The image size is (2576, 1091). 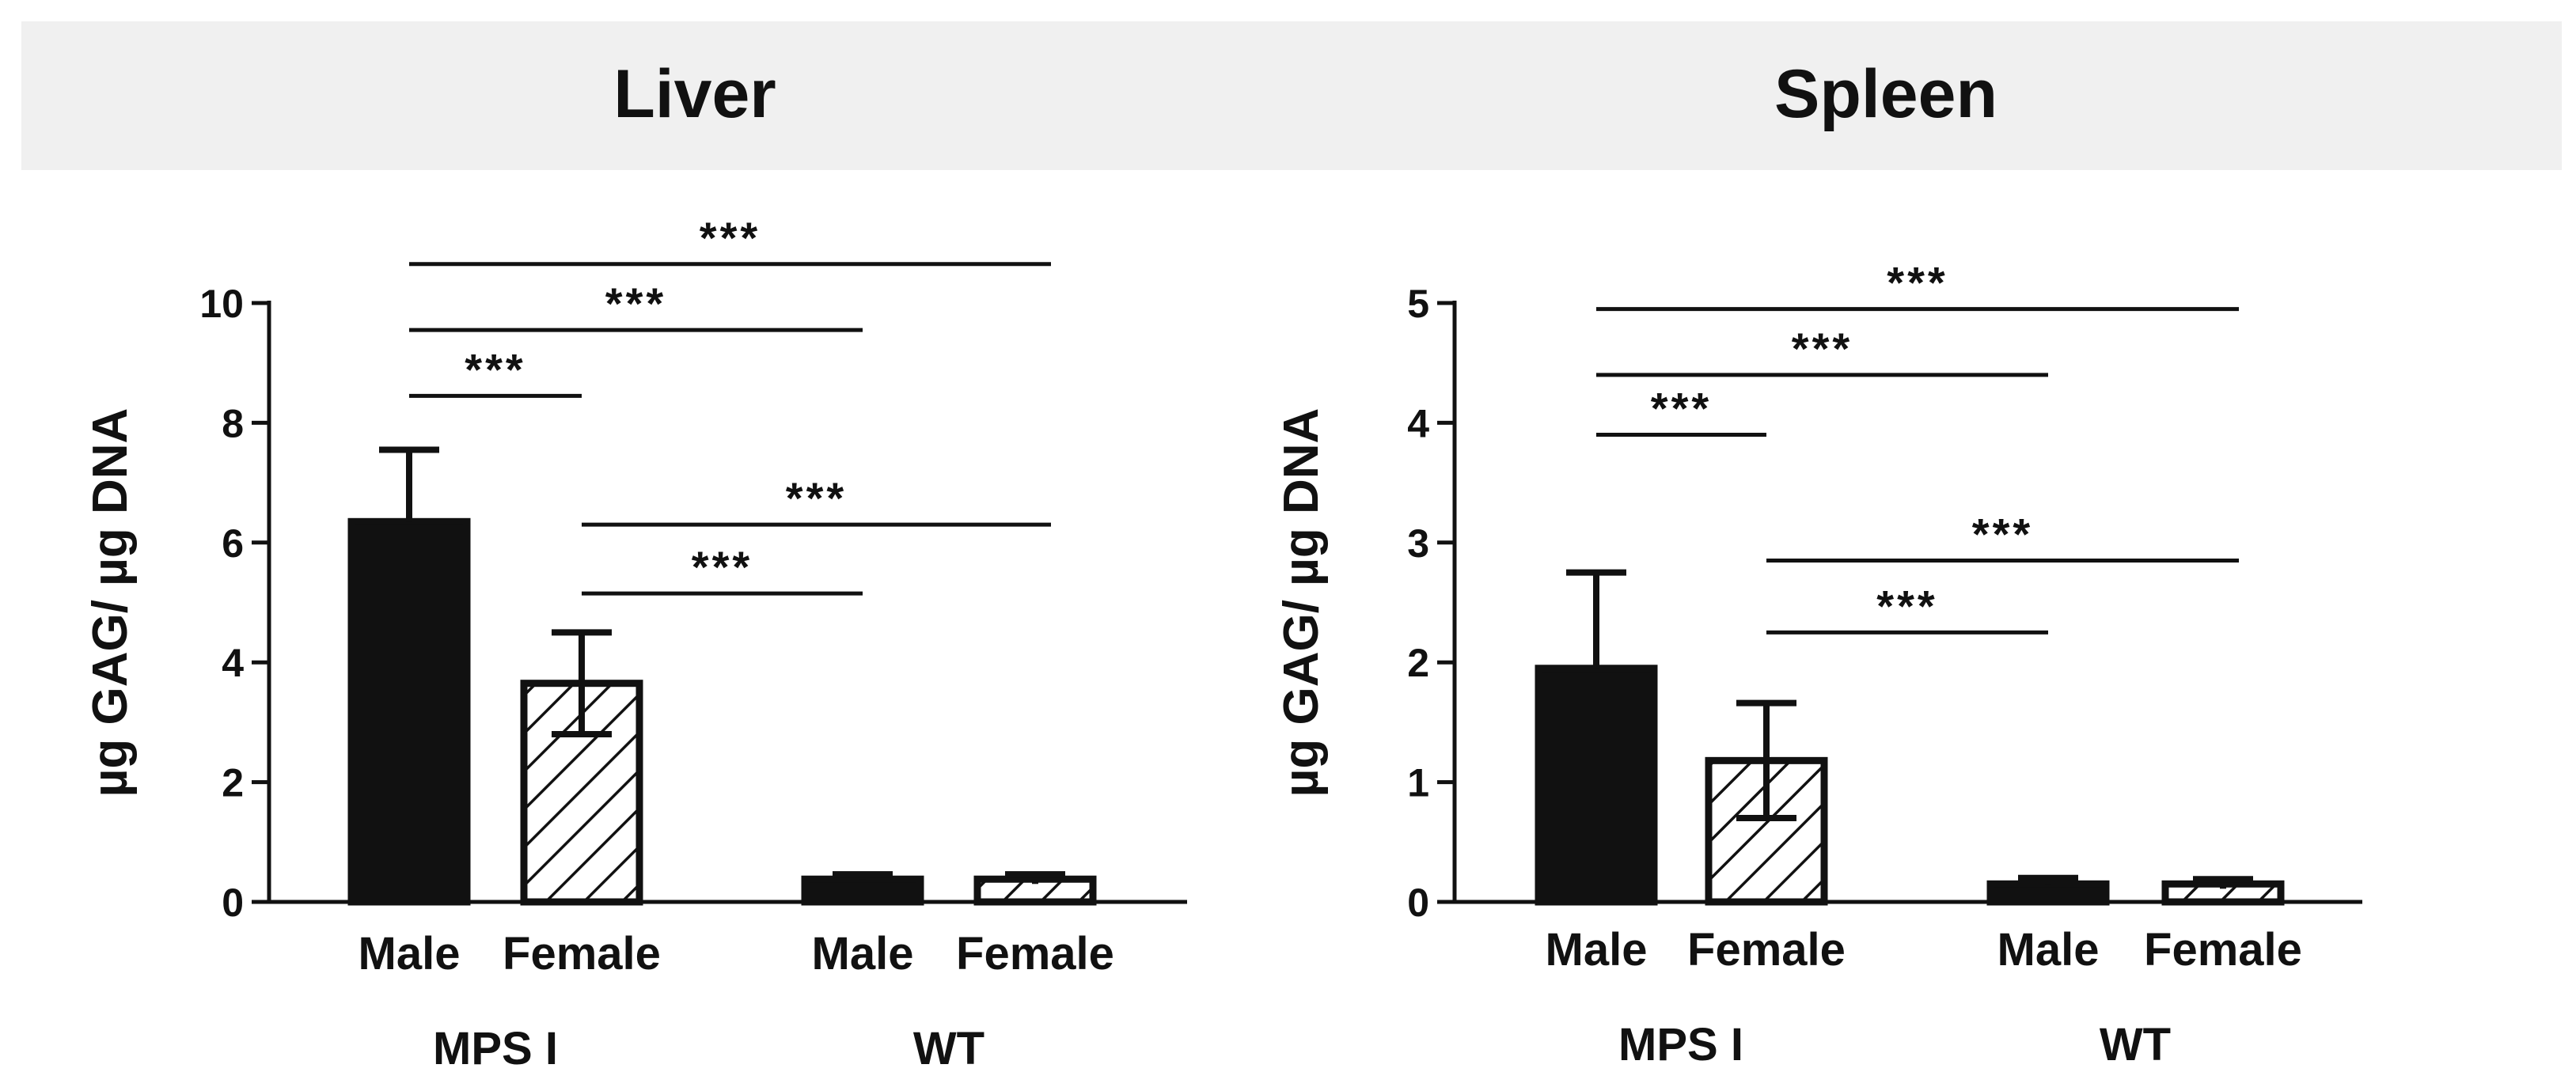 I want to click on liver-y-tick-label: 4, so click(x=233, y=663).